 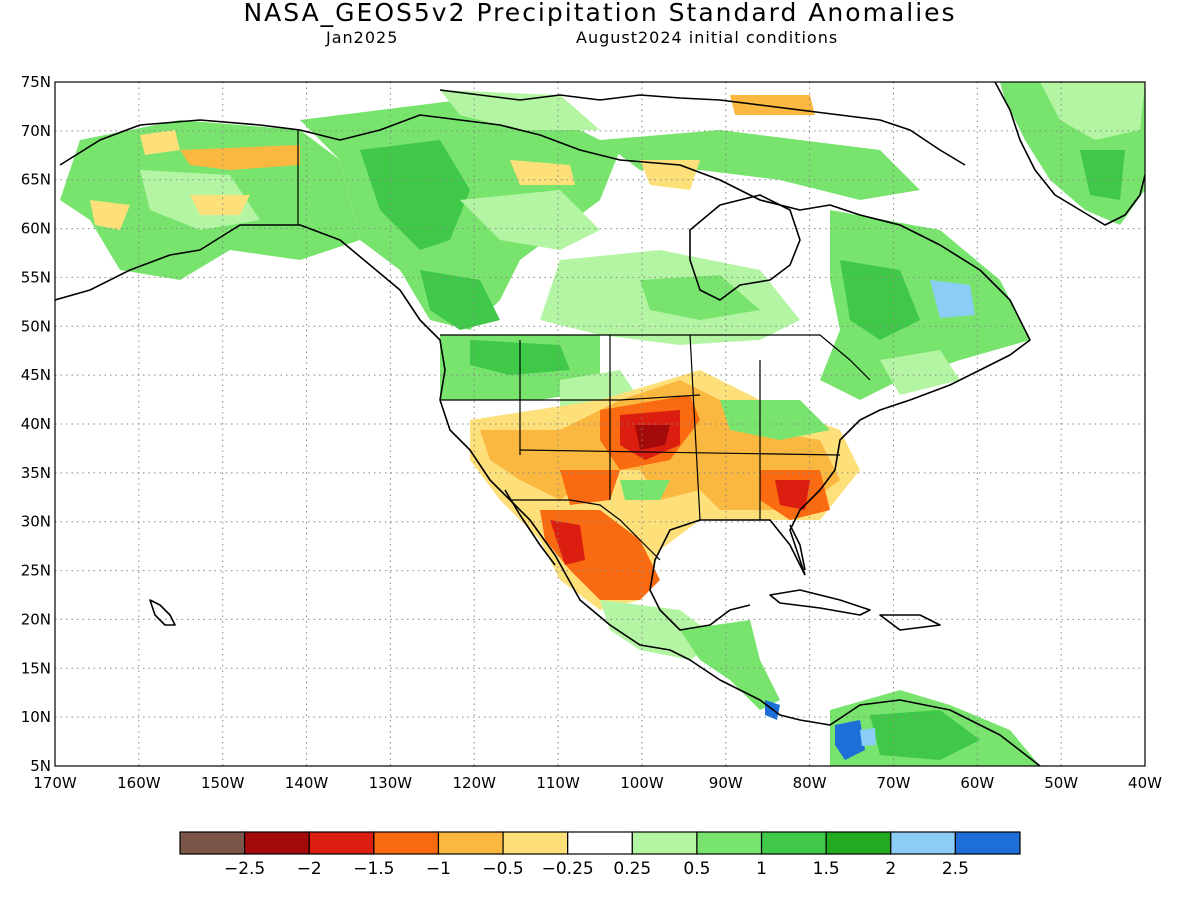 I want to click on lat-label: 45N, so click(x=36, y=375).